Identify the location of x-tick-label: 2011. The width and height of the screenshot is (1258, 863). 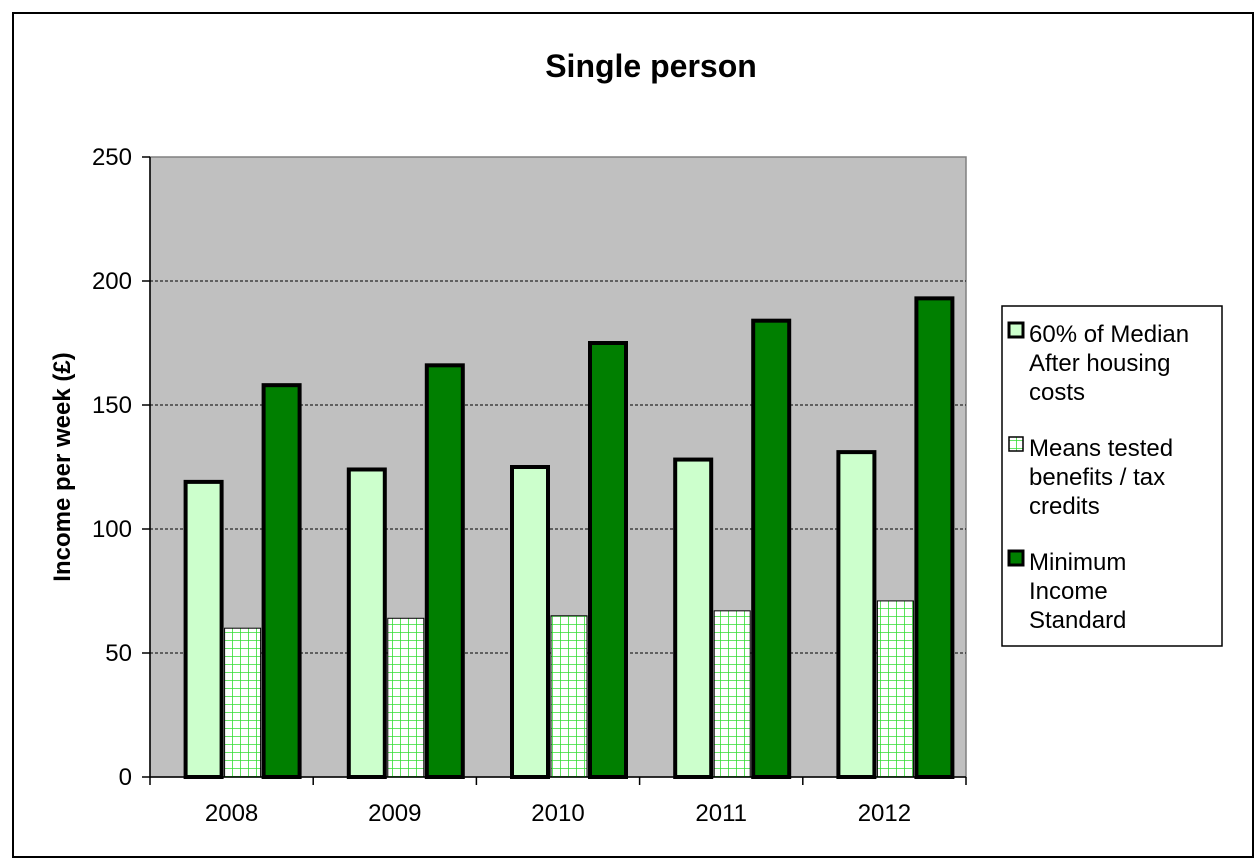
(721, 813).